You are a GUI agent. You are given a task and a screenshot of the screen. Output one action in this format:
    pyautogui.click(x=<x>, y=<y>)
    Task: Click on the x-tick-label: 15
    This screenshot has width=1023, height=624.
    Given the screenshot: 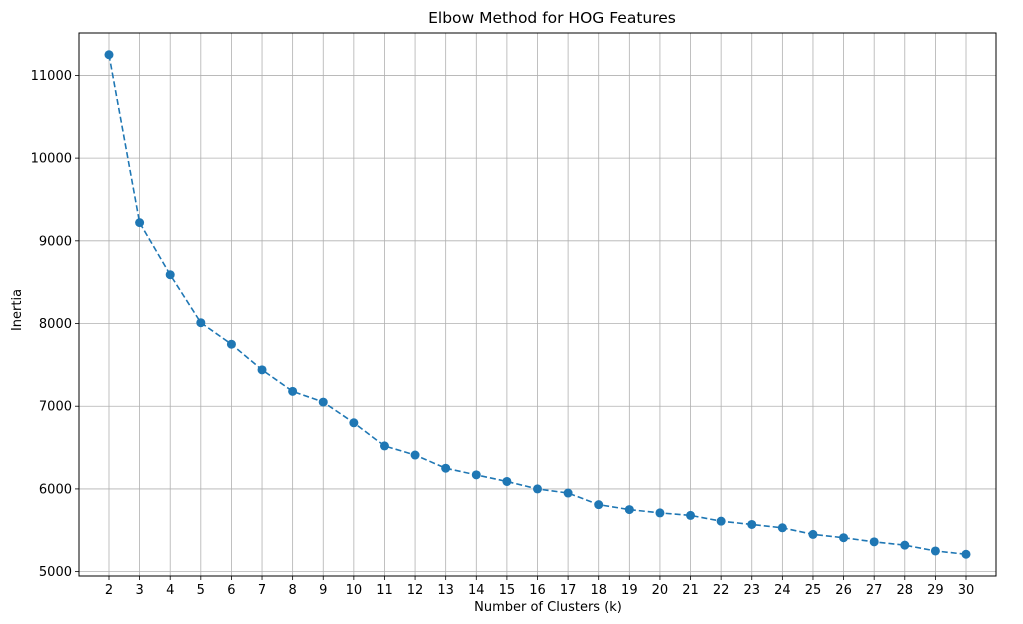 What is the action you would take?
    pyautogui.click(x=507, y=590)
    